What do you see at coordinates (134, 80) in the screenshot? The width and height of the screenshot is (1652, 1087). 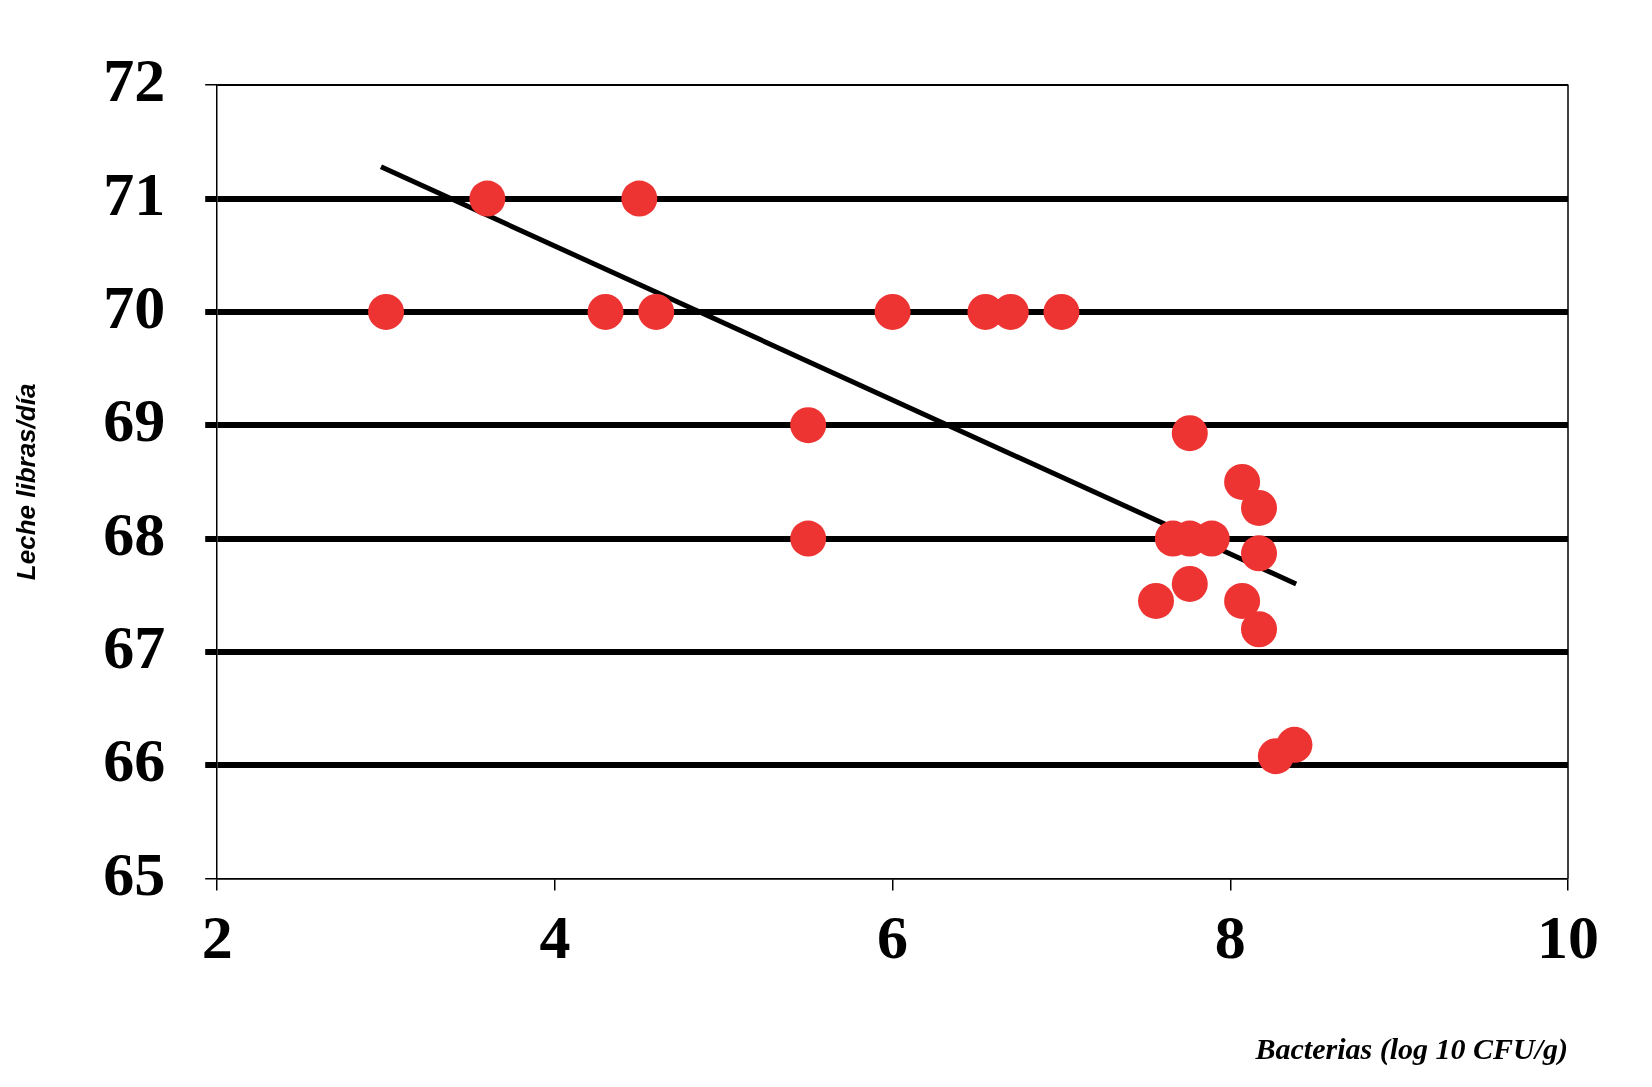 I see `y-tick-label: 72` at bounding box center [134, 80].